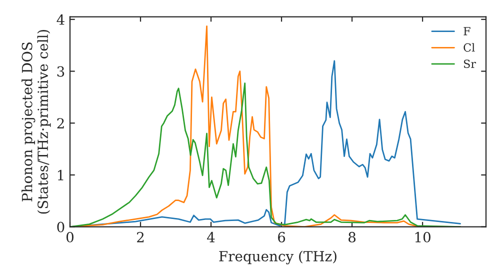  Describe the element at coordinates (469, 47) in the screenshot. I see `legend-label: Cl` at that location.